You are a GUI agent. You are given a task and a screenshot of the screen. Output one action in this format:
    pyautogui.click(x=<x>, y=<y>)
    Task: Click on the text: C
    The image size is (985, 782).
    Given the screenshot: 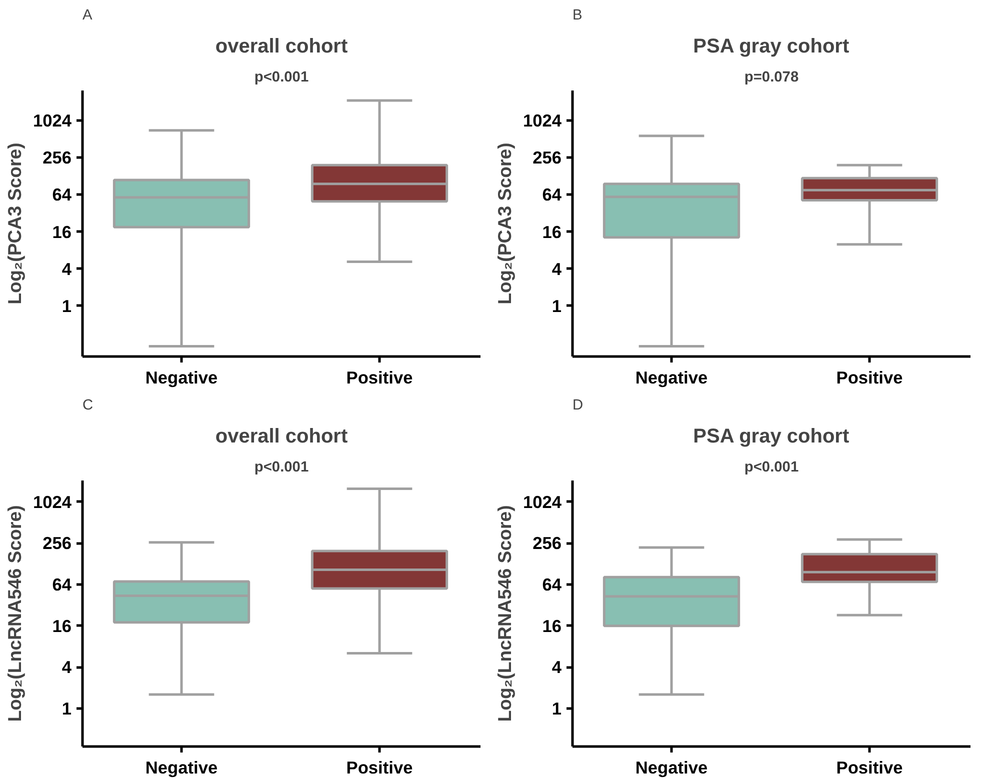 What is the action you would take?
    pyautogui.click(x=88, y=406)
    